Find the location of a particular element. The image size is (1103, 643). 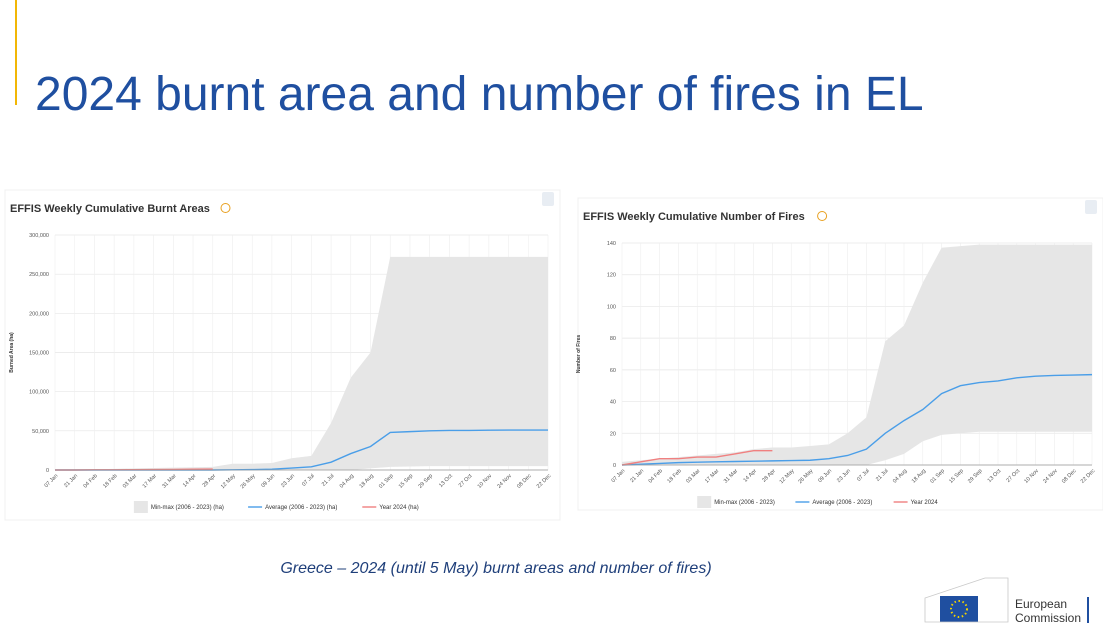

y-axis-label: Burned Area (ha) is located at coordinates (12, 352).